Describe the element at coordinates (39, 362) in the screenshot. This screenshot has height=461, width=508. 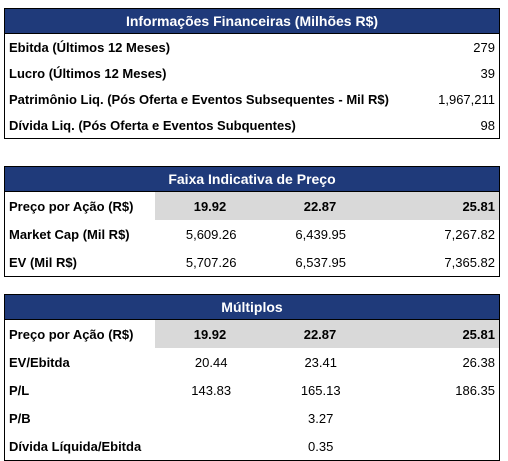
I see `row-label: EV/Ebitda` at that location.